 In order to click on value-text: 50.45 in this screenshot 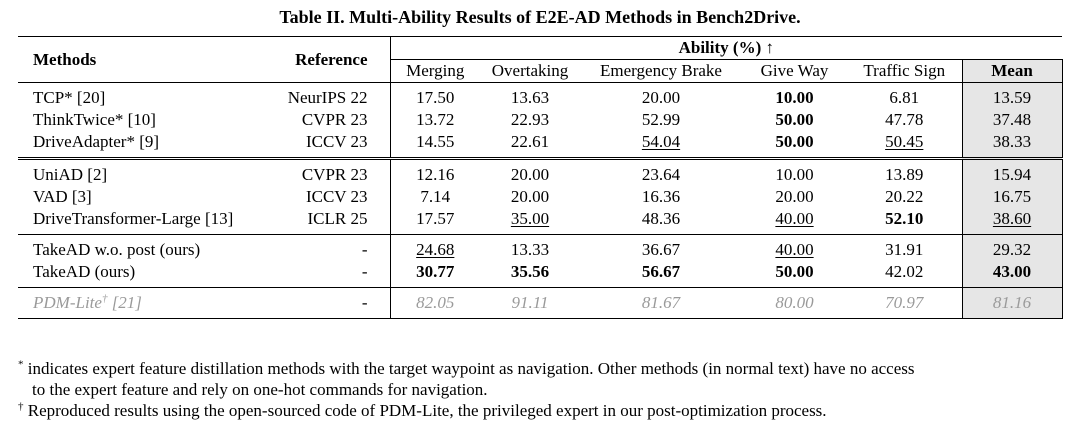, I will do `click(904, 141)`.